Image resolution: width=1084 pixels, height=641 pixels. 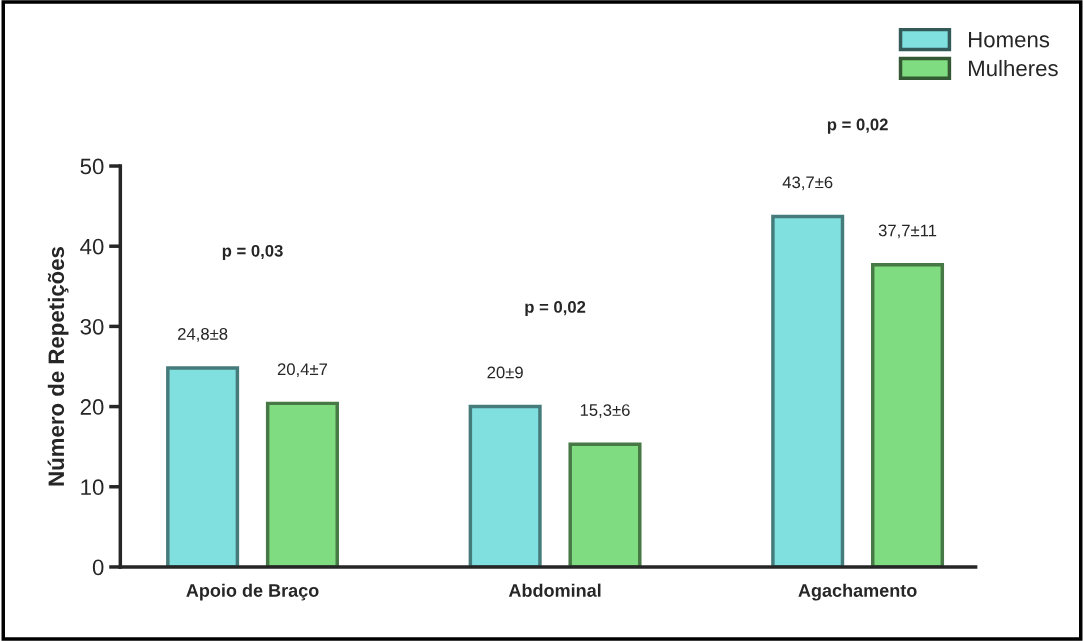 I want to click on data-label: 43,7±6, so click(x=807, y=183).